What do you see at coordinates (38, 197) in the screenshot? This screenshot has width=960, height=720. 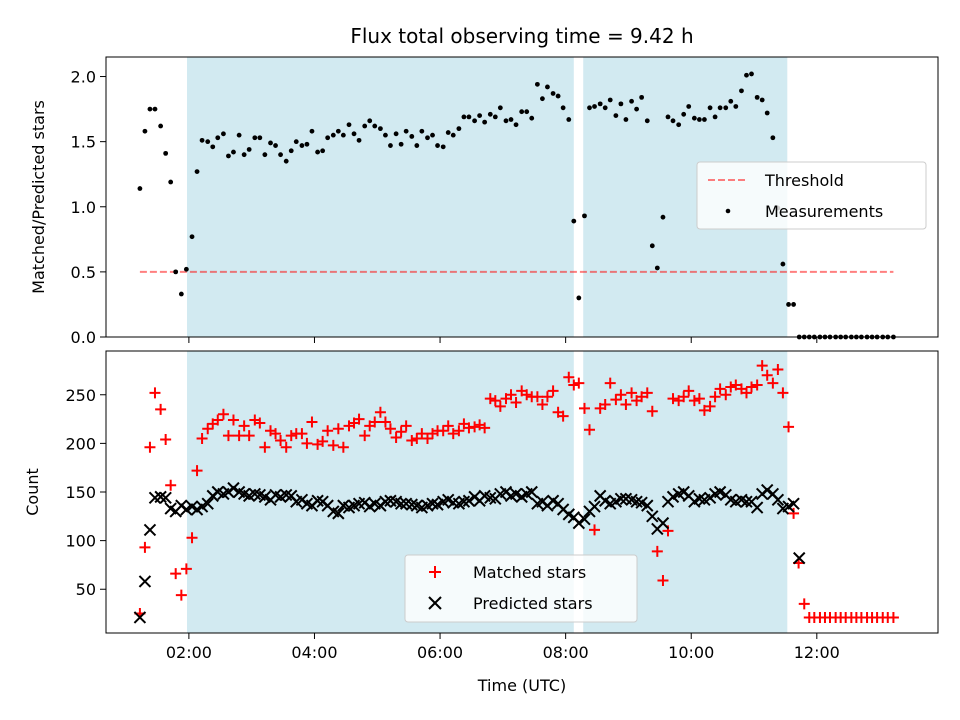 I see `top-y-axis-label: Matched/Predicted stars` at bounding box center [38, 197].